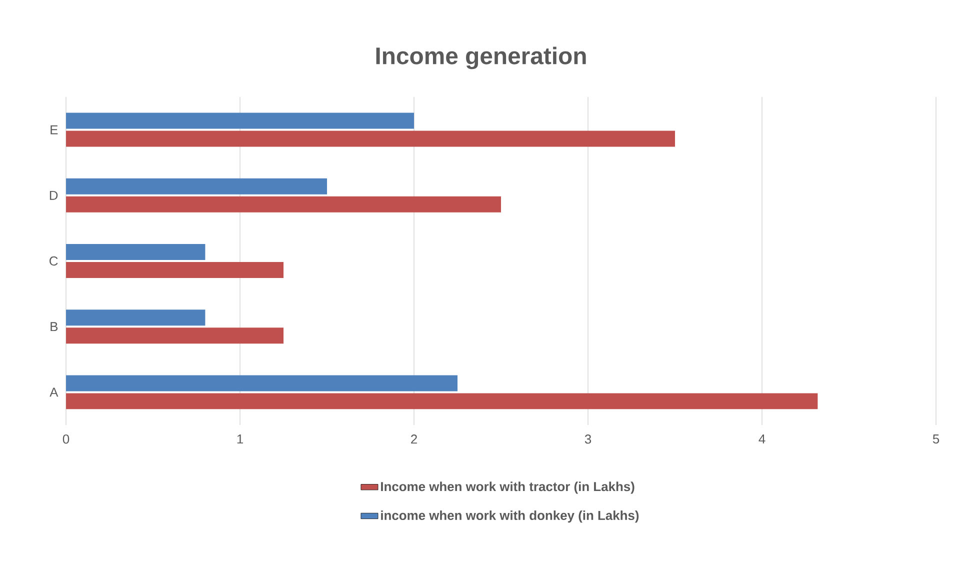 The width and height of the screenshot is (962, 582). Describe the element at coordinates (240, 439) in the screenshot. I see `x-tick-label: 1` at that location.